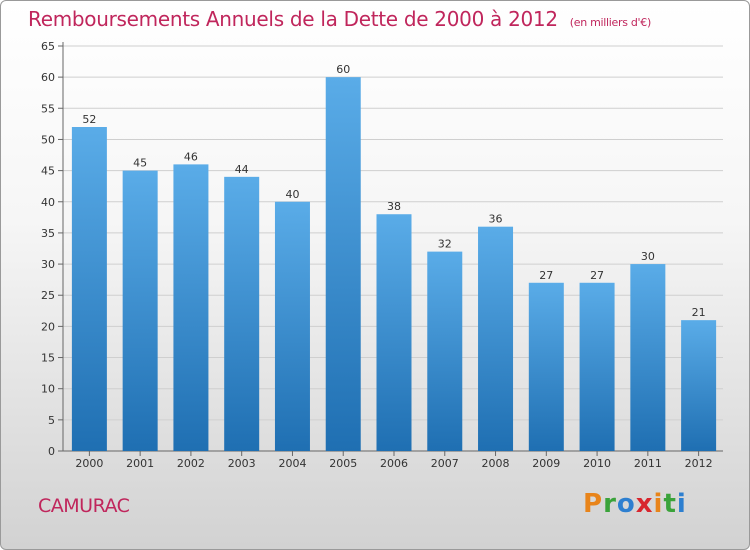 This screenshot has height=550, width=750. What do you see at coordinates (394, 463) in the screenshot?
I see `x-tick-label: 2006` at bounding box center [394, 463].